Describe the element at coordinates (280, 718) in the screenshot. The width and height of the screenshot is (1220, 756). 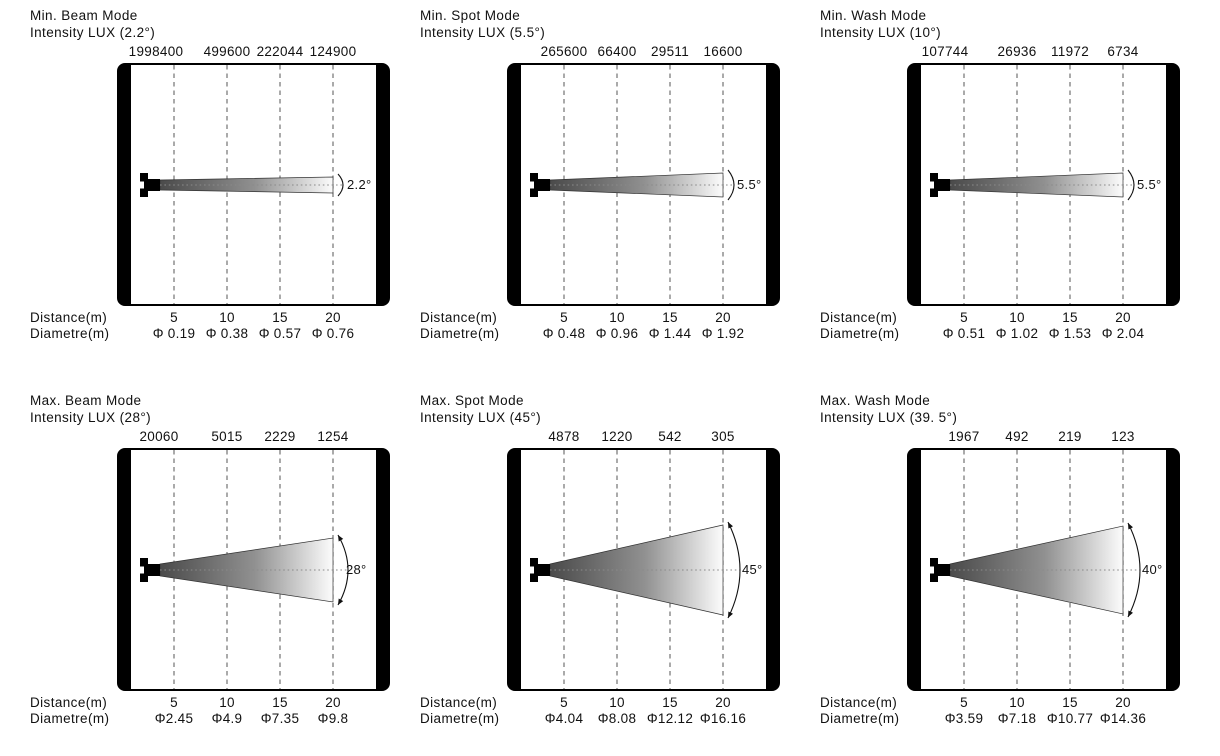
I see `diameter-value: Φ7.35` at that location.